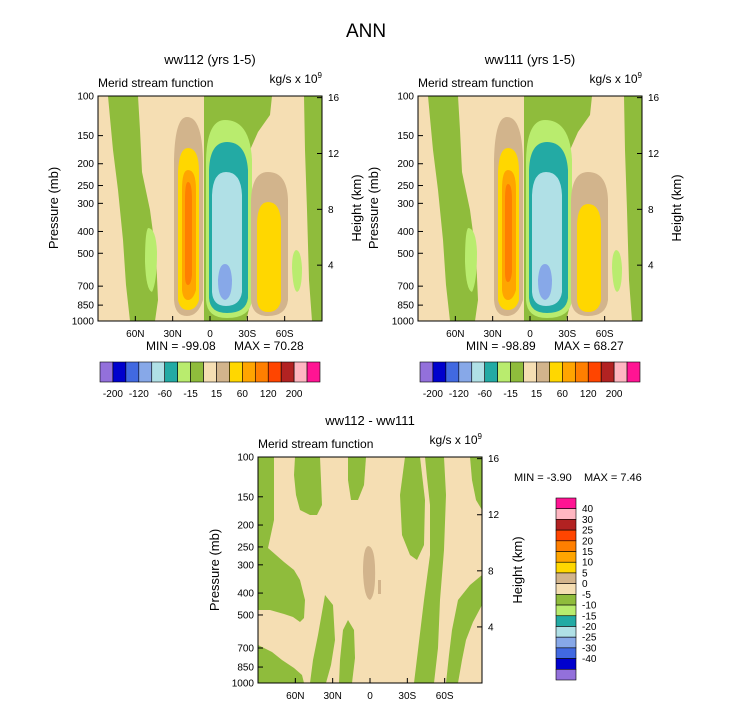  Describe the element at coordinates (294, 394) in the screenshot. I see `colorbar-label: 200` at that location.